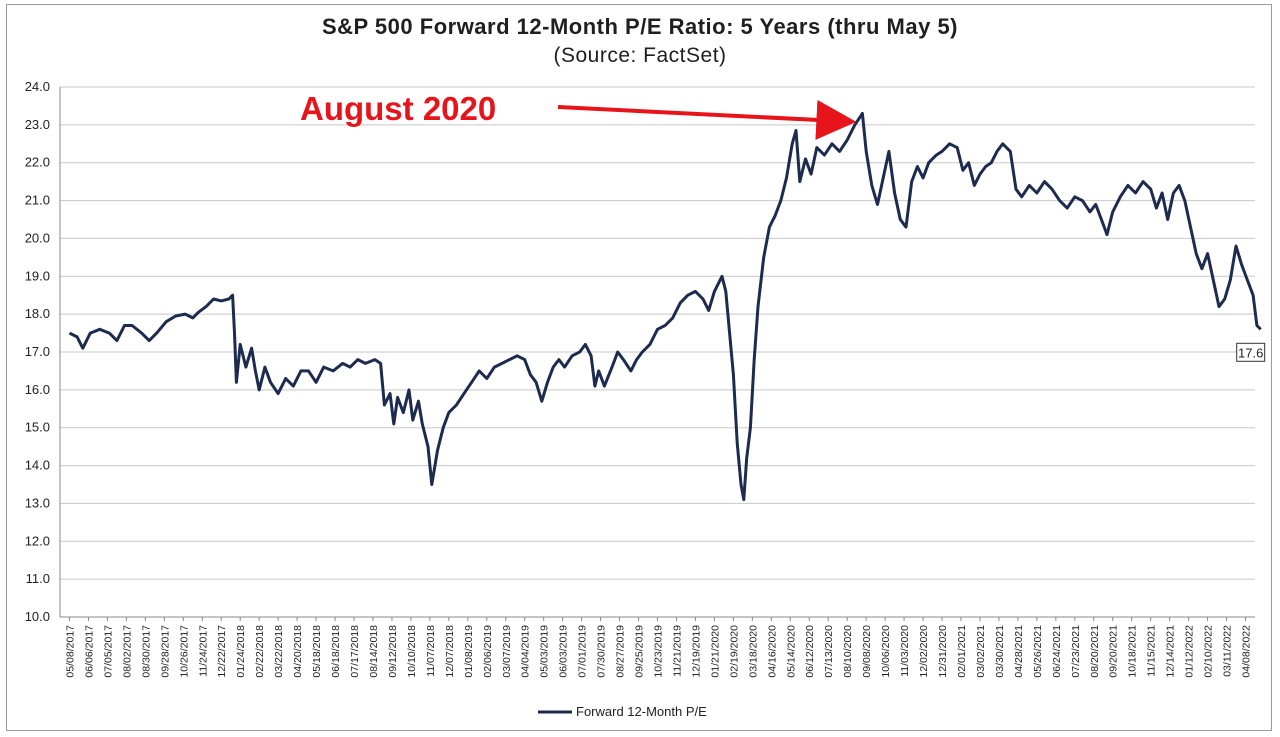  What do you see at coordinates (1019, 651) in the screenshot?
I see `x-tick-label: 04/28/2021` at bounding box center [1019, 651].